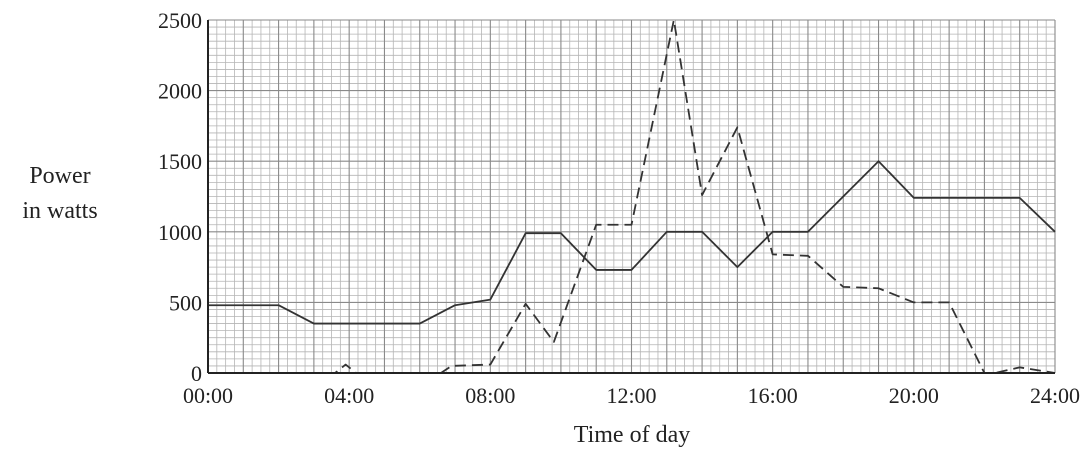 This screenshot has height=452, width=1090. Describe the element at coordinates (490, 395) in the screenshot. I see `x-tick-label: 08:00` at that location.